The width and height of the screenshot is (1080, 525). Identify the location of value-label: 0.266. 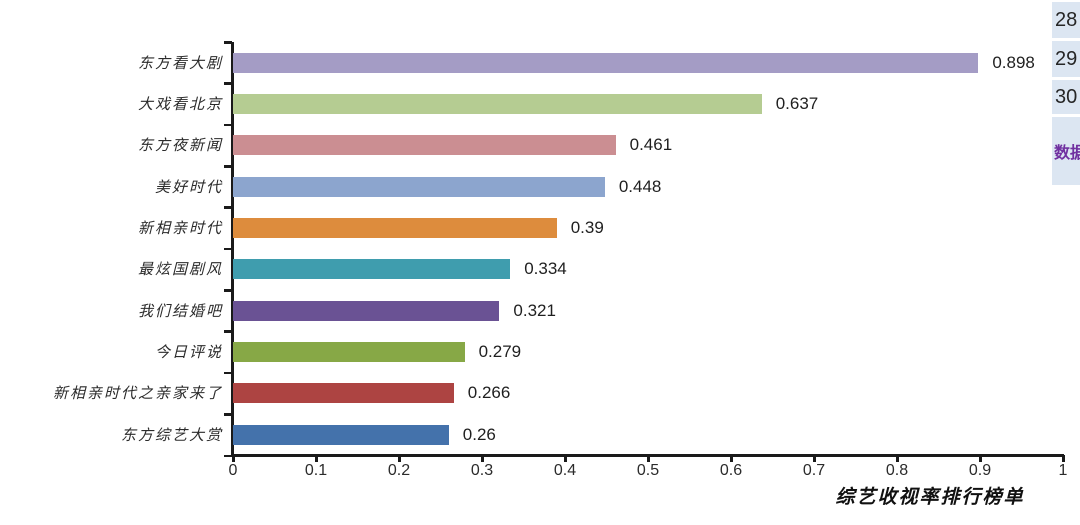
(489, 393).